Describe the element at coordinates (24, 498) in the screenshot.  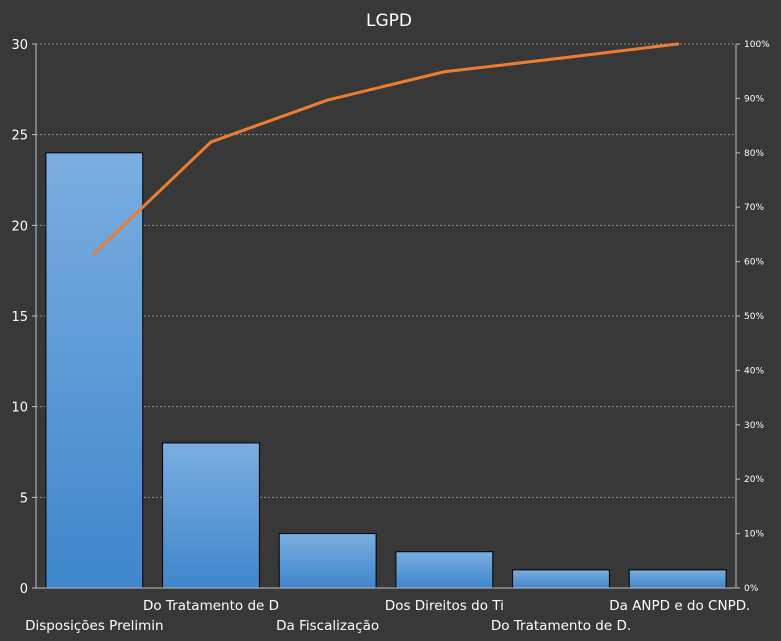
I see `left-tick-label-5: 5` at that location.